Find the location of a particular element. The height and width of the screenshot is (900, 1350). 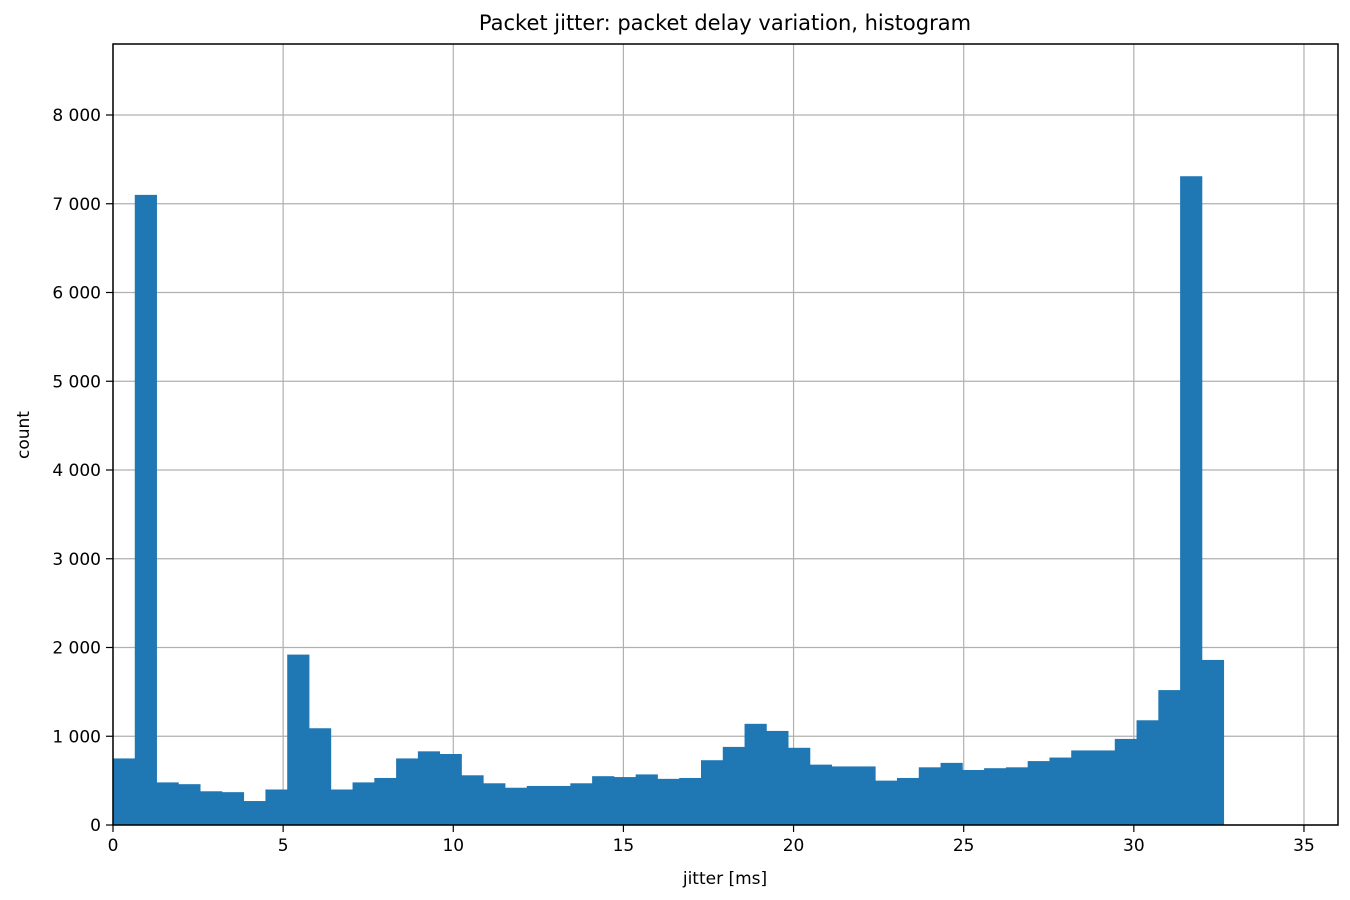

x-tick-label: 10 is located at coordinates (453, 846).